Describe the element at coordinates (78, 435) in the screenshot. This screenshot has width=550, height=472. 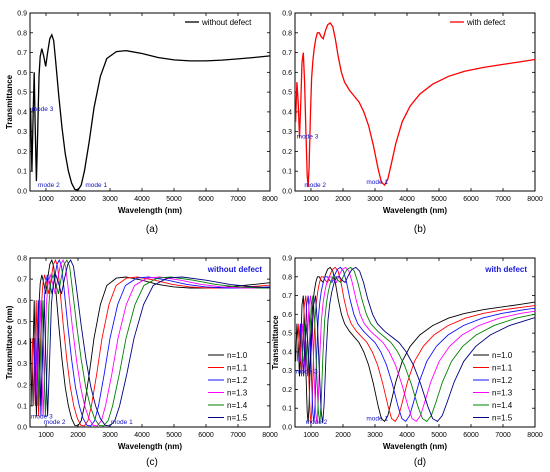
I see `x-tick-label: 2000` at that location.